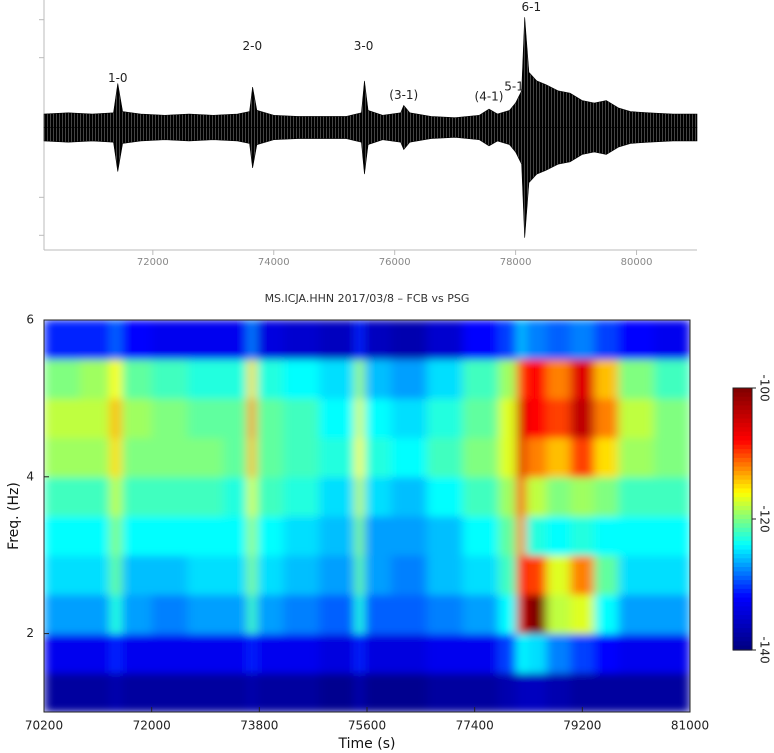 This screenshot has height=753, width=774. Describe the element at coordinates (153, 262) in the screenshot. I see `x-tick-label: 72000` at that location.